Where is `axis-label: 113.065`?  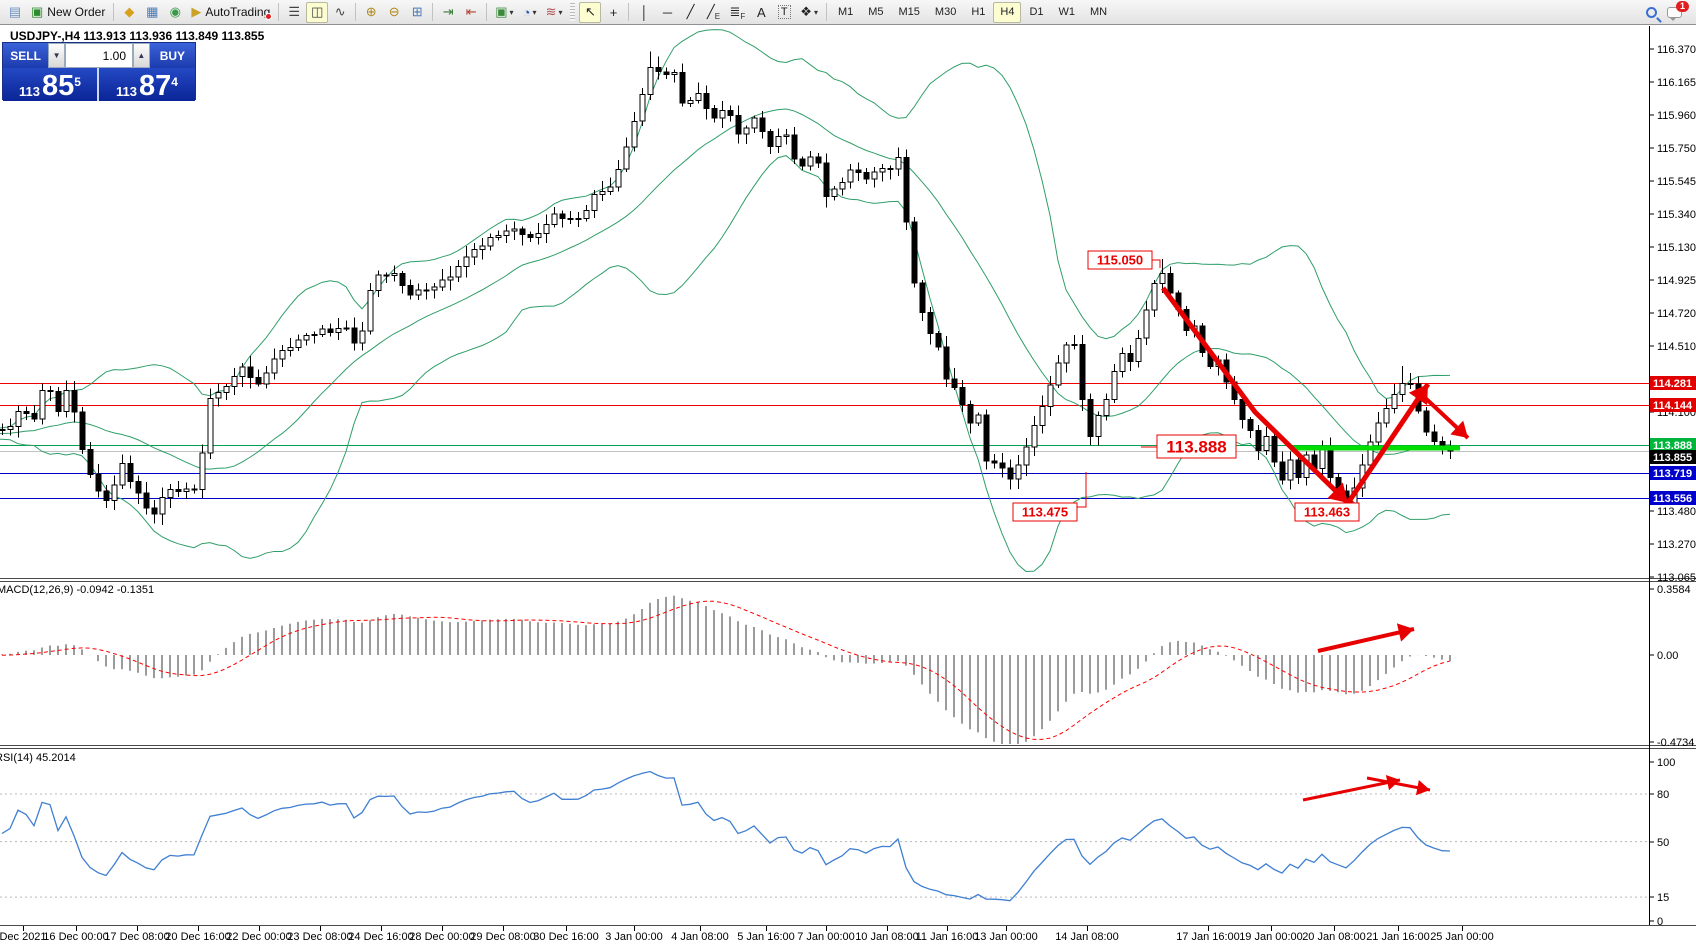
axis-label: 113.065 is located at coordinates (1676, 578).